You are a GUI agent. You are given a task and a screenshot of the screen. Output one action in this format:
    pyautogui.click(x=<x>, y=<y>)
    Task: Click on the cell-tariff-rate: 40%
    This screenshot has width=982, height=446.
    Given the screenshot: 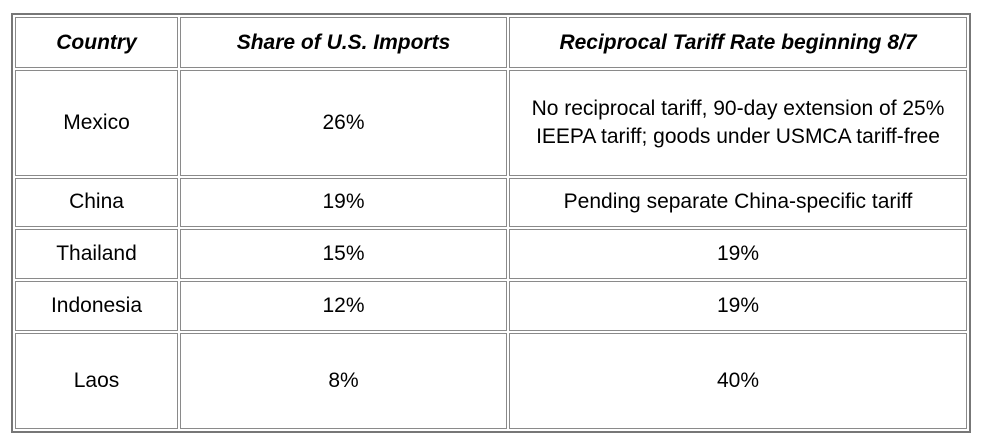 What is the action you would take?
    pyautogui.click(x=738, y=380)
    